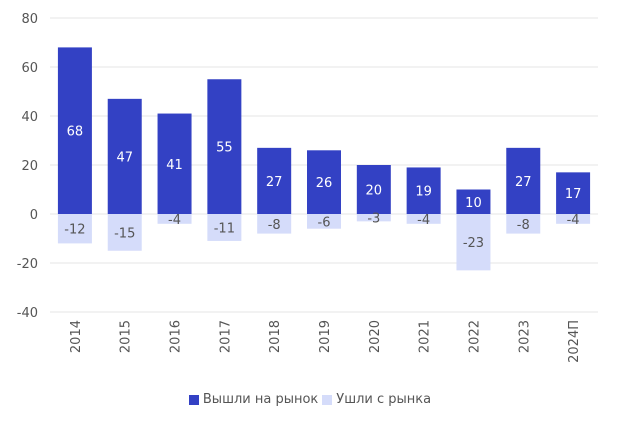  I want to click on x-tick-label: 2022, so click(474, 336).